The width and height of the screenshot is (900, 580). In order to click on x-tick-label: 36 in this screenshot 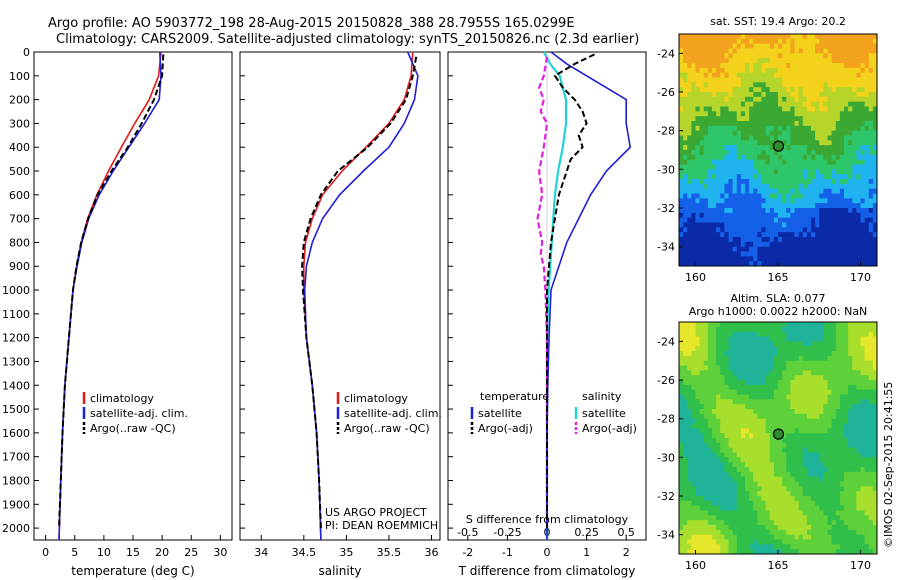, I will do `click(431, 552)`.